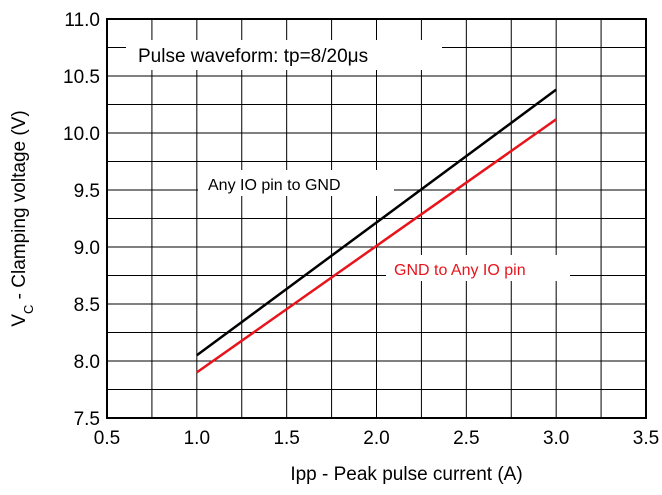  Describe the element at coordinates (197, 438) in the screenshot. I see `x-tick-label: 1.0` at that location.